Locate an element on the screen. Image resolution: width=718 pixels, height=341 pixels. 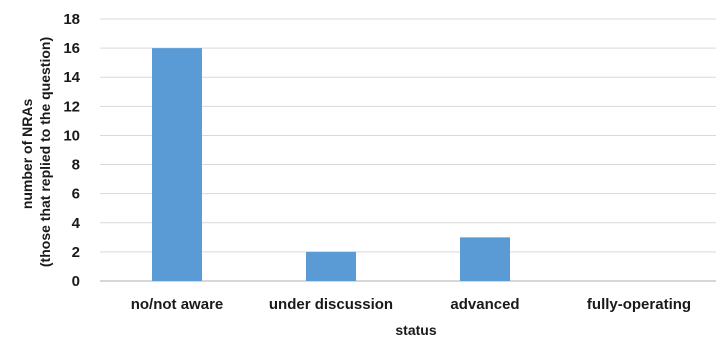
y-tick-label: 2 is located at coordinates (76, 252).